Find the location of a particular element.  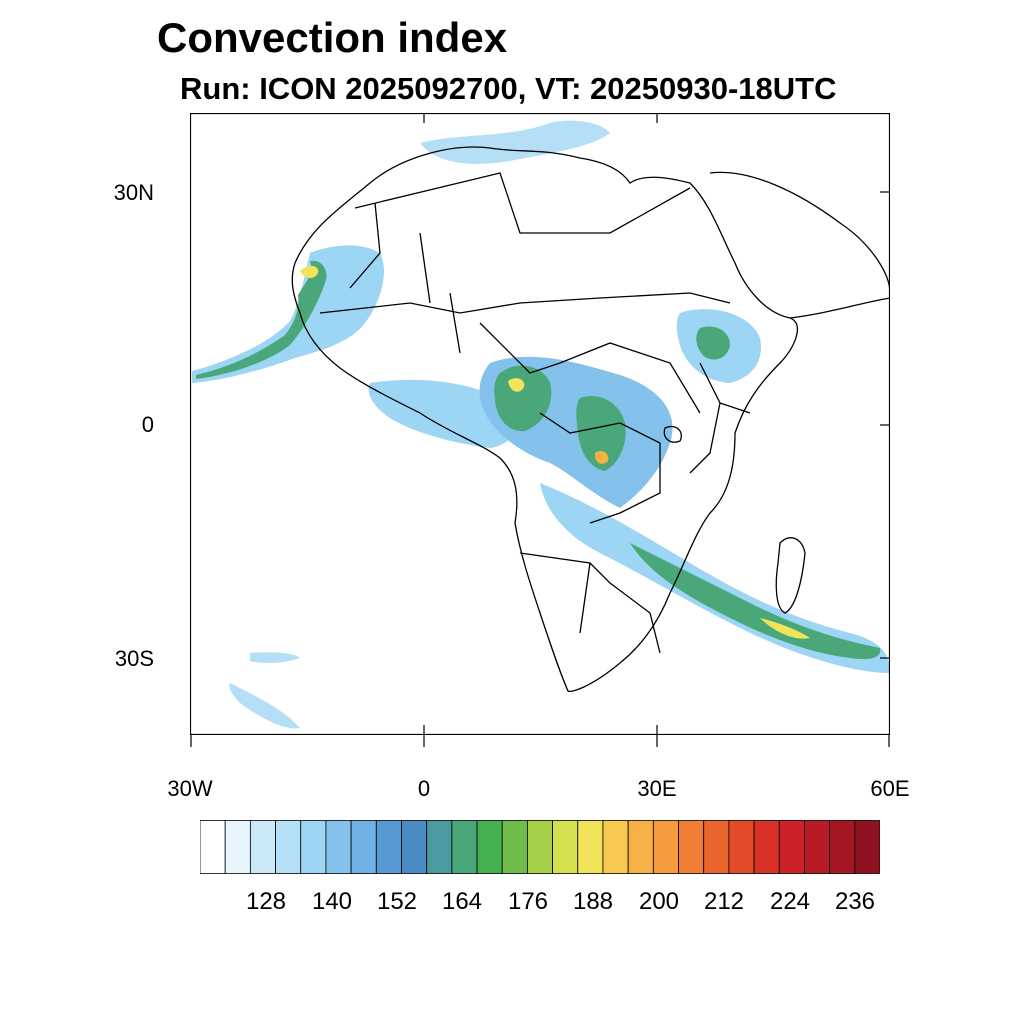

colorbar-label-140: 140 is located at coordinates (332, 901).